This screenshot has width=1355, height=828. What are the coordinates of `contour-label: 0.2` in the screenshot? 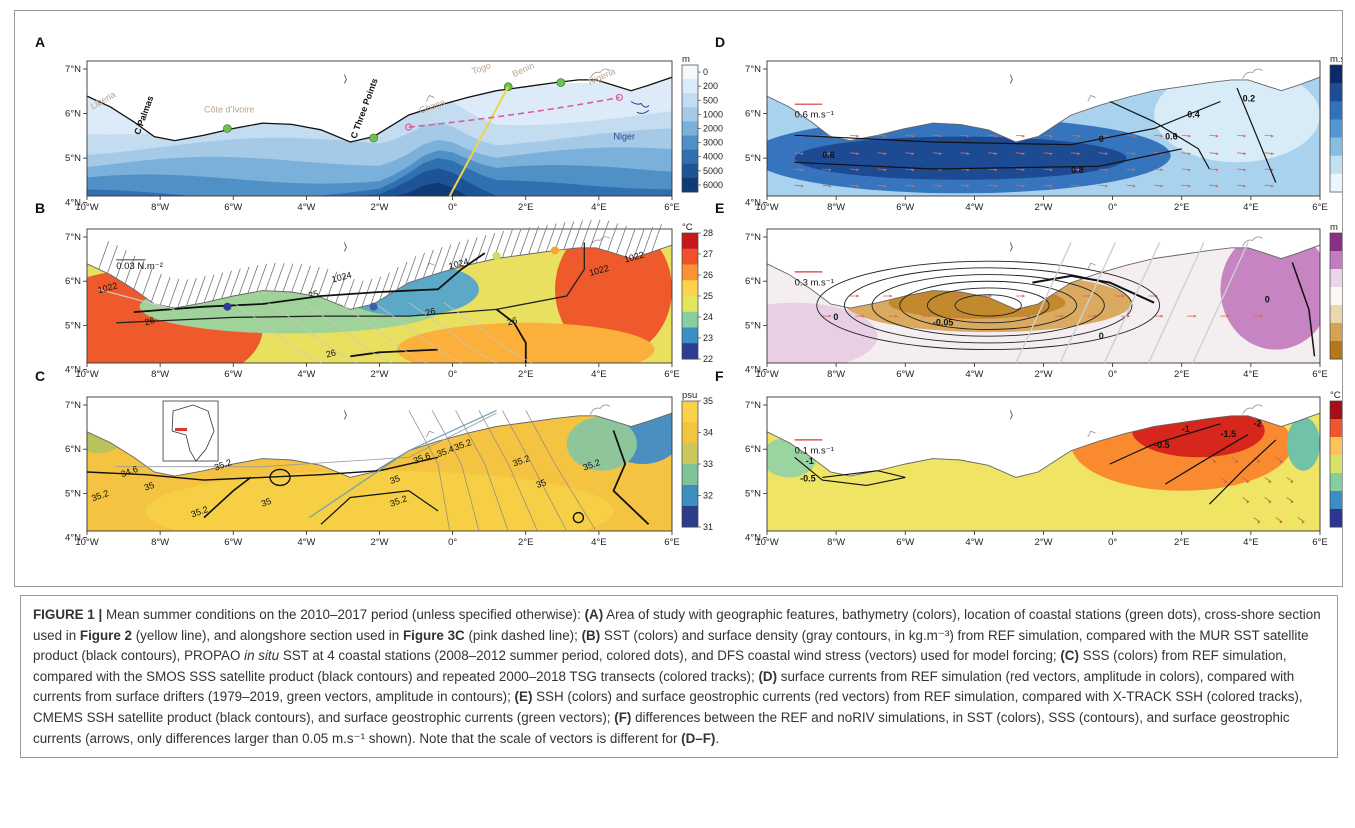 It's located at (1249, 99).